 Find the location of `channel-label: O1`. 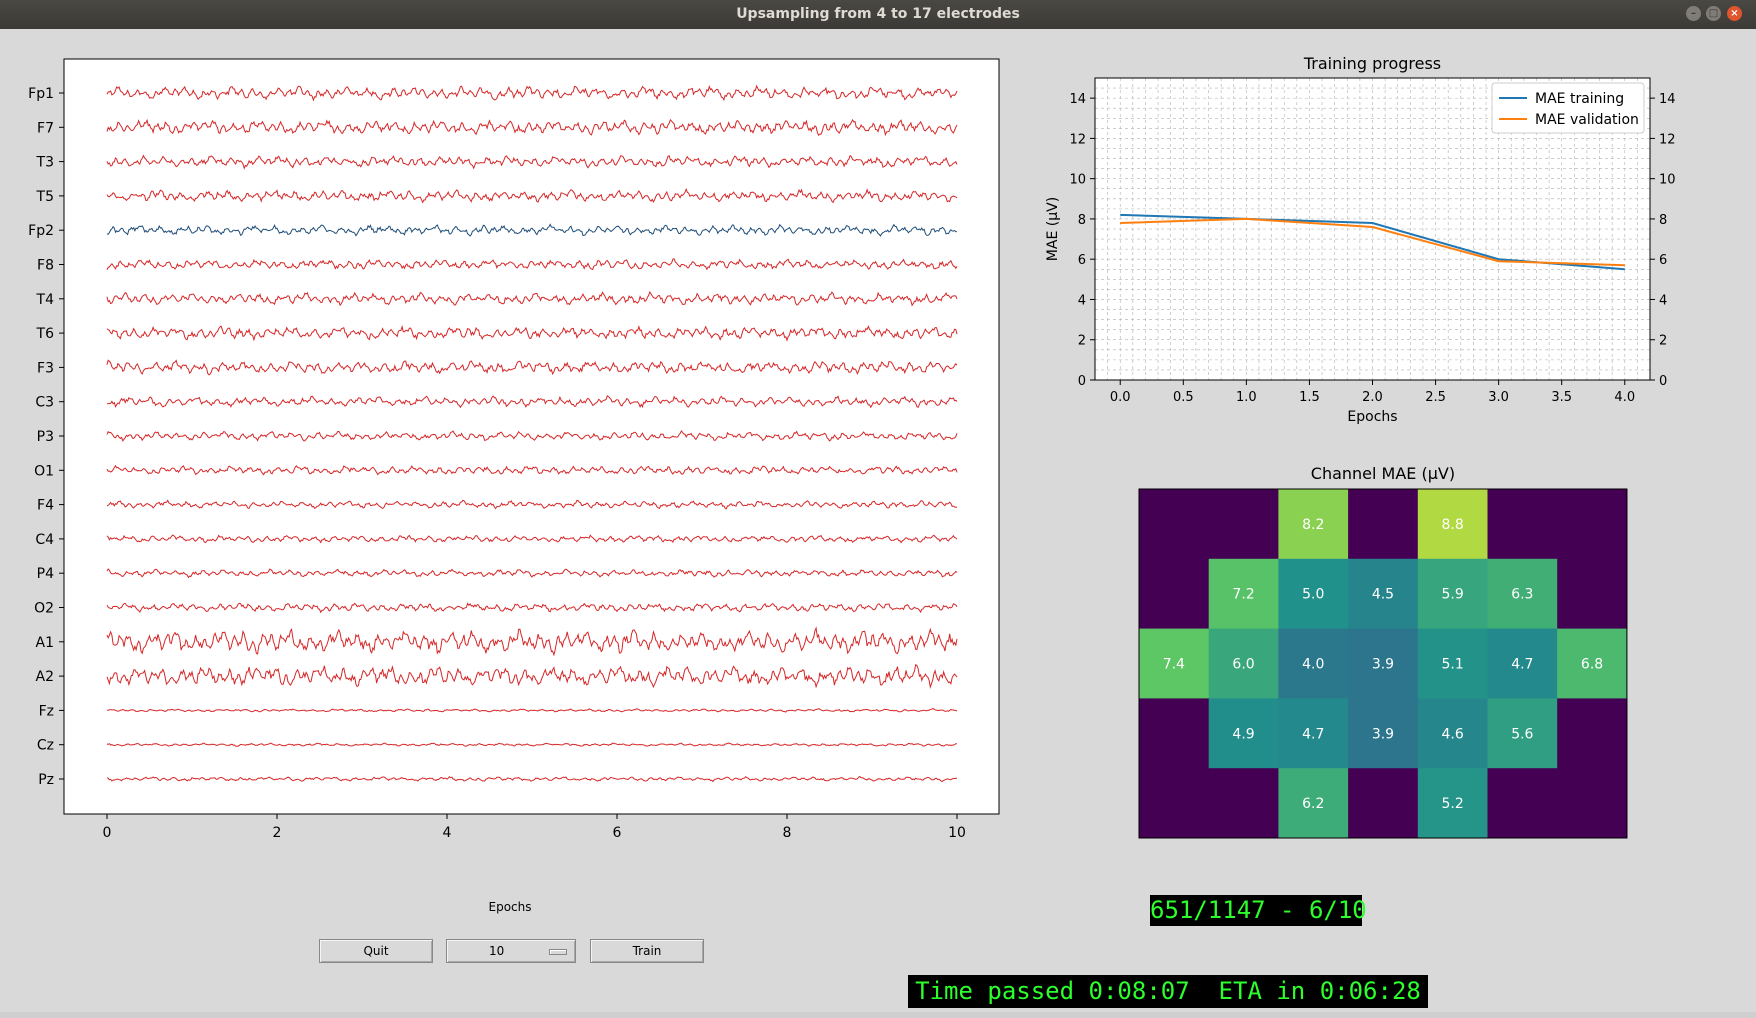

channel-label: O1 is located at coordinates (44, 471).